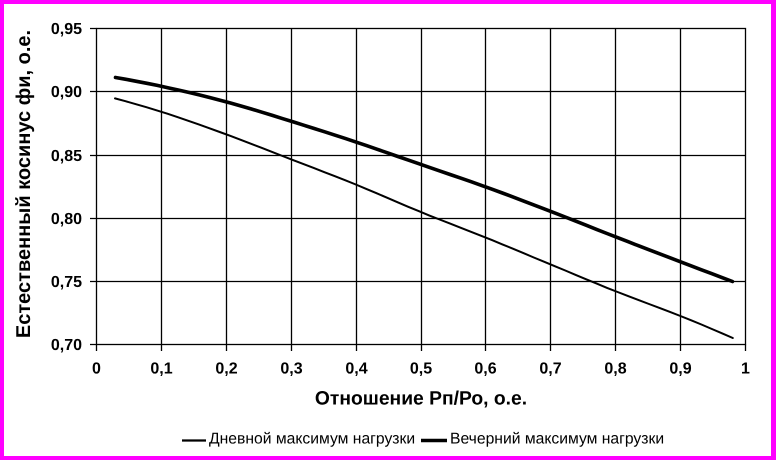 The image size is (776, 460). I want to click on svg-text: 0,70, so click(66, 345).